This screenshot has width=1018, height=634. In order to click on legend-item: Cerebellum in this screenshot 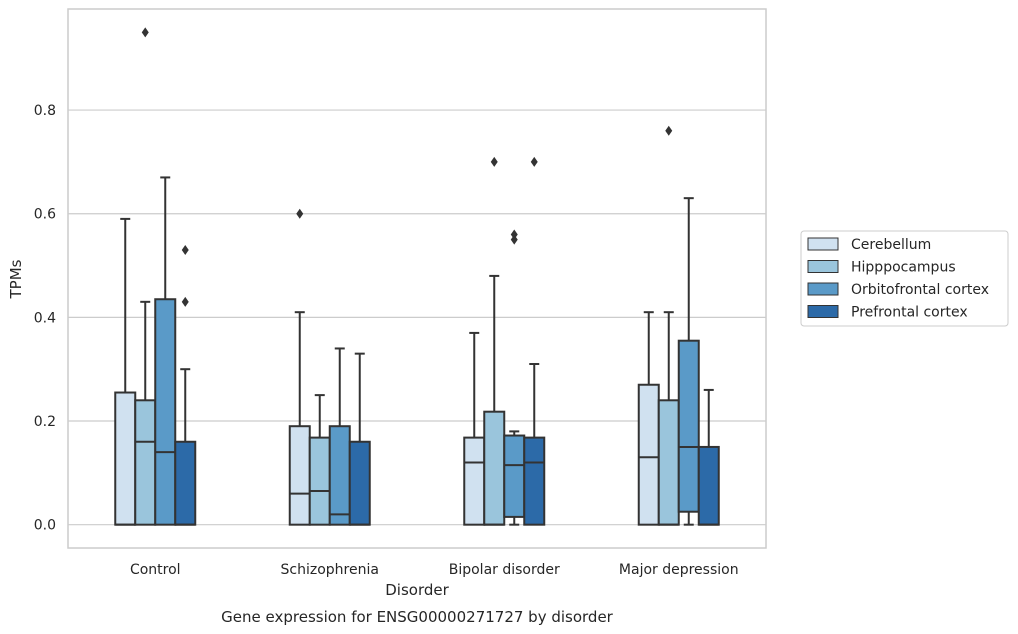, I will do `click(869, 245)`.